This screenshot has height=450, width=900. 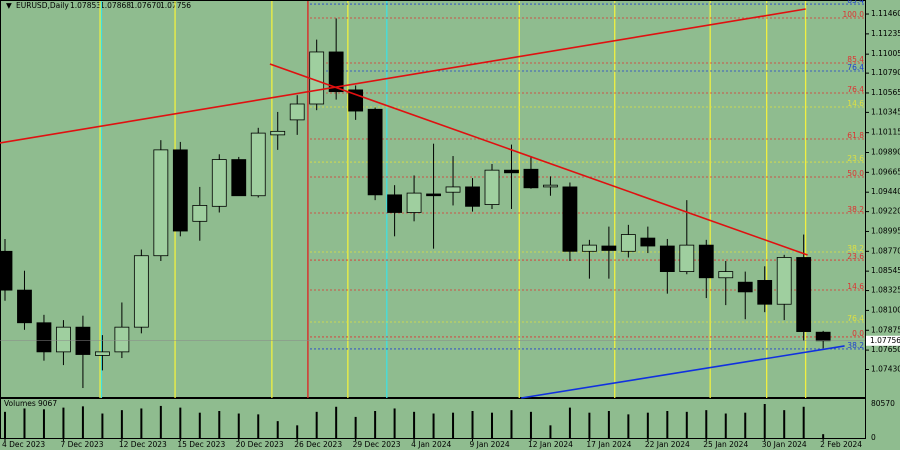 What do you see at coordinates (784, 444) in the screenshot?
I see `x-tick-label: 30 Jan 2024` at bounding box center [784, 444].